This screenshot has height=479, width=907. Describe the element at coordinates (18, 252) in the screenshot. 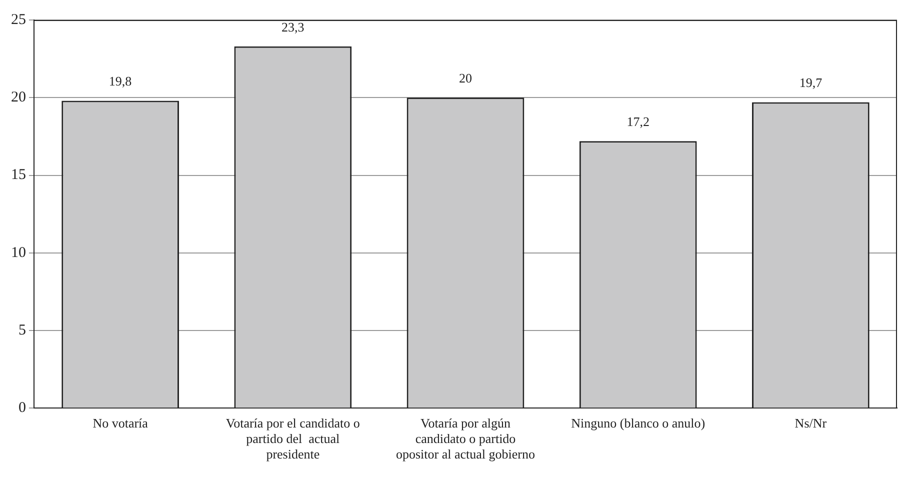

I see `y-tick-label: 10` at that location.